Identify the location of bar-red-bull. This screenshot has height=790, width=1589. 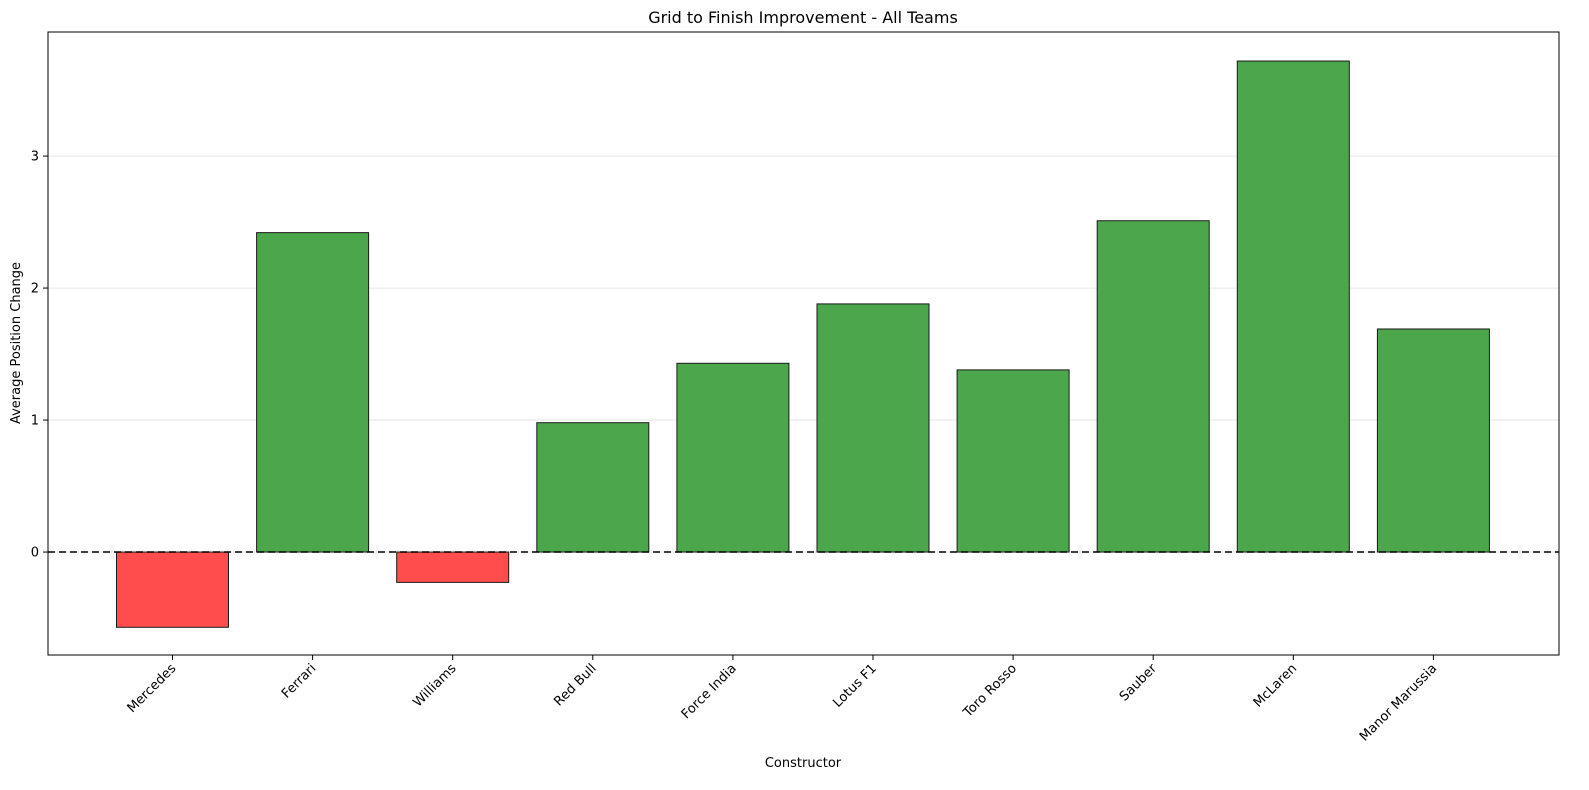
(593, 487).